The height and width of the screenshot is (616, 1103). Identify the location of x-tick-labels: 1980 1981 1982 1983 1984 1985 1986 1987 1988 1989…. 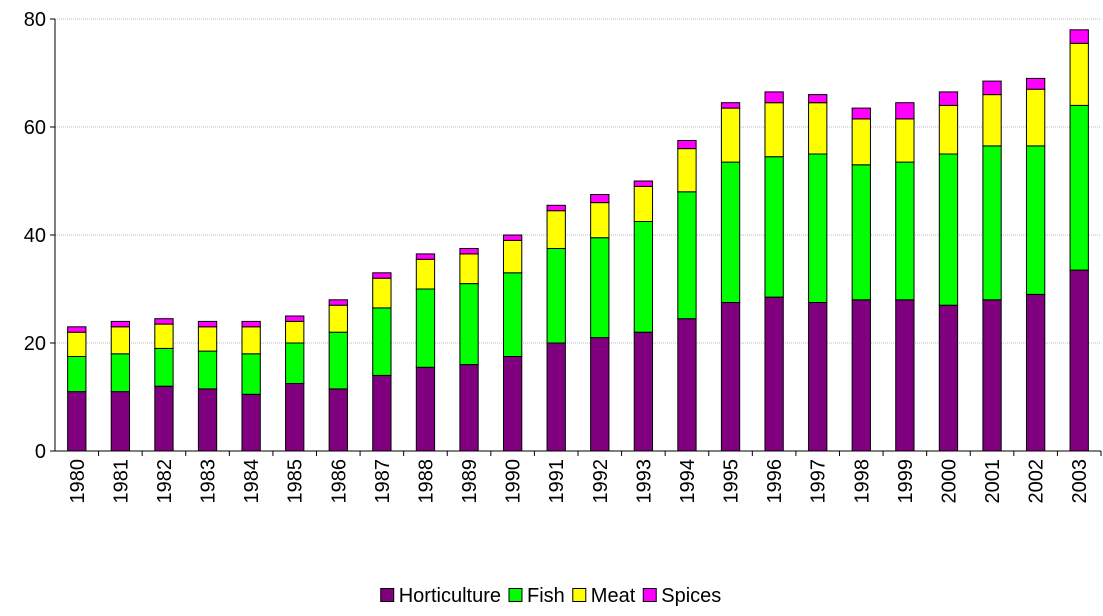
(584, 477).